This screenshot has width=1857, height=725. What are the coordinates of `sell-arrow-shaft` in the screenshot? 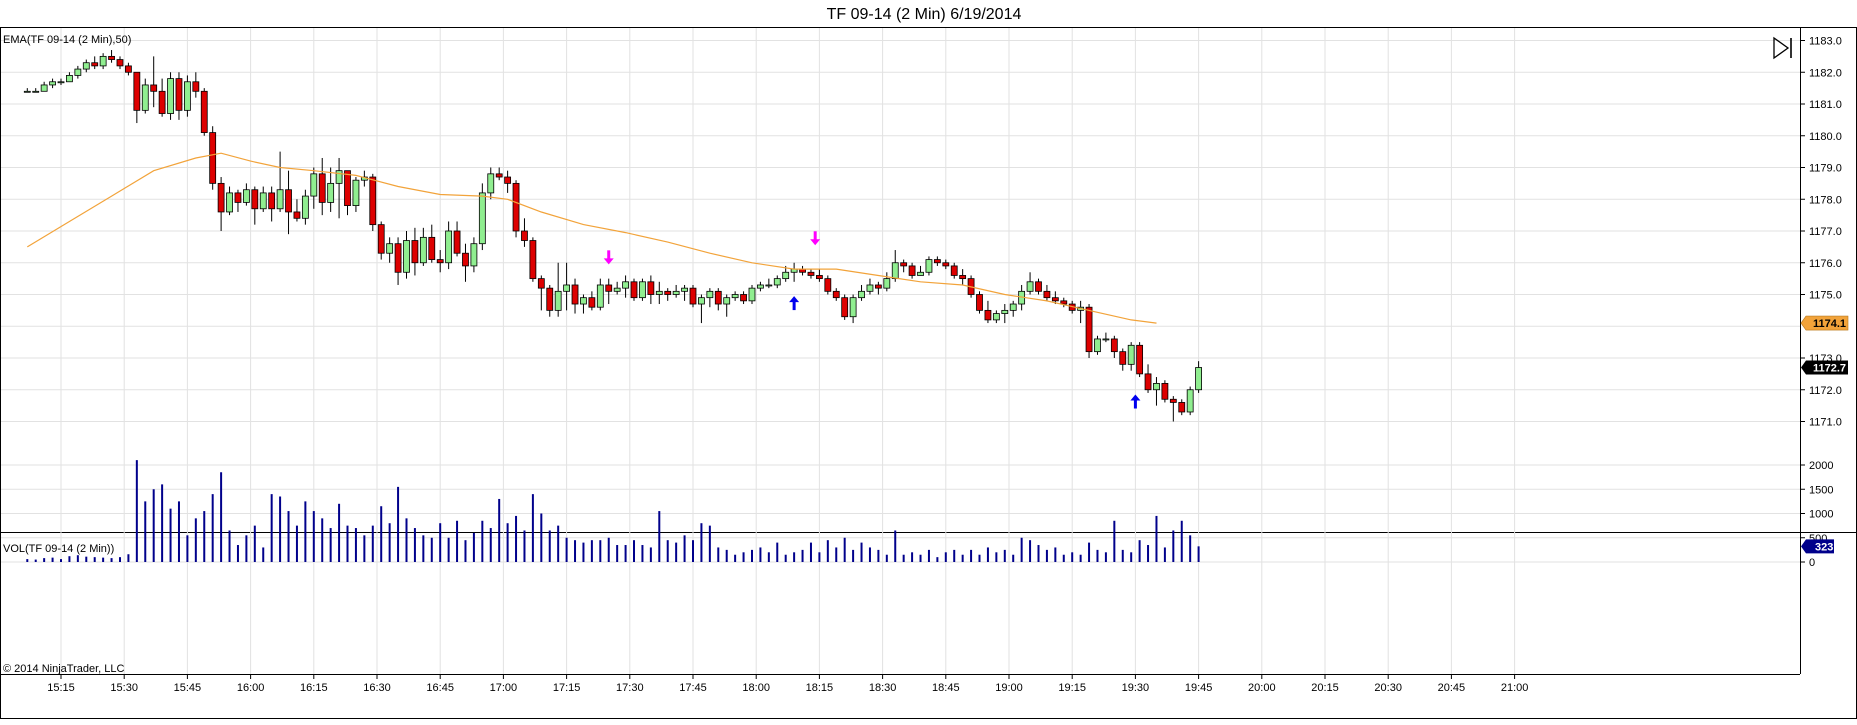 It's located at (815, 236).